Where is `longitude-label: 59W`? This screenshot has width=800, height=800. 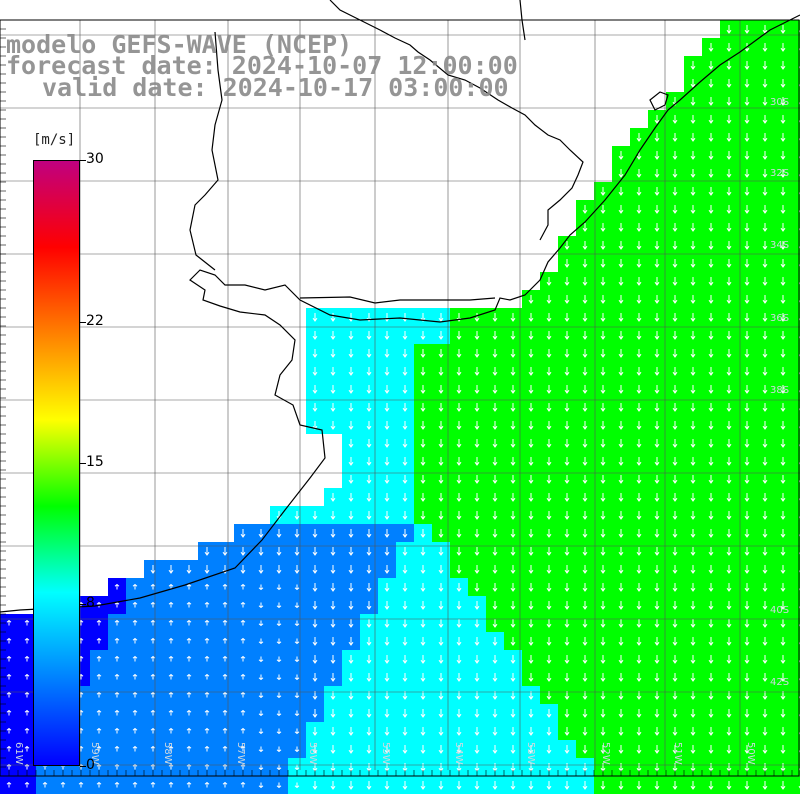
longitude-label: 59W is located at coordinates (94, 753).